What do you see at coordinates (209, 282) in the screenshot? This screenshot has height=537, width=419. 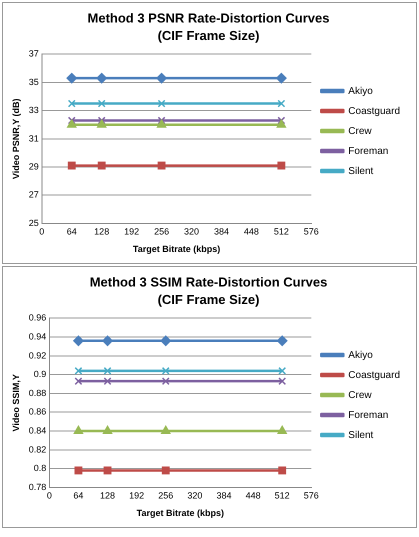 I see `chart-title: Method 3 SSIM Rate-Distortion Curves` at bounding box center [209, 282].